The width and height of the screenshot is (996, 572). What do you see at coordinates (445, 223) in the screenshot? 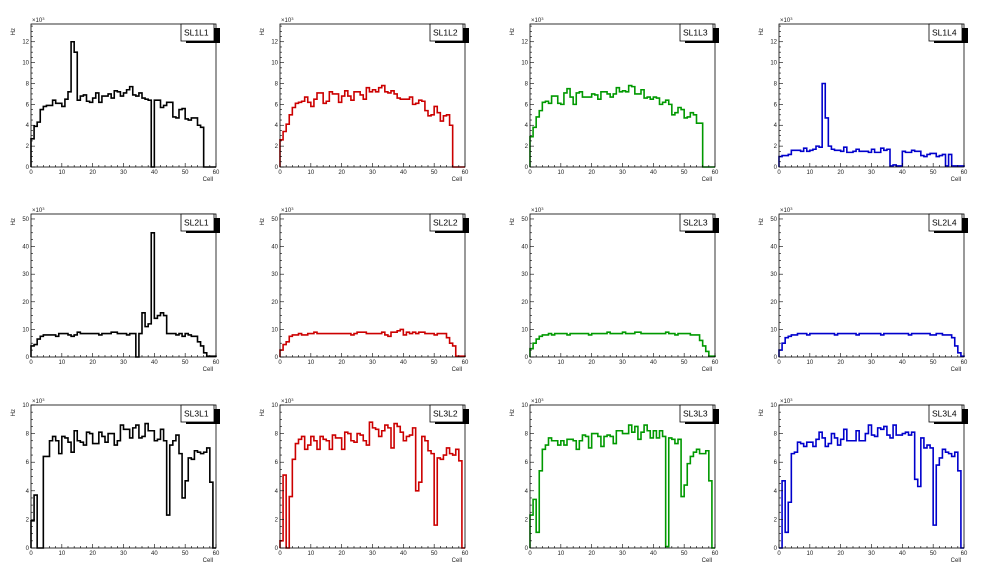
I see `legend-label: SL2L2` at bounding box center [445, 223].